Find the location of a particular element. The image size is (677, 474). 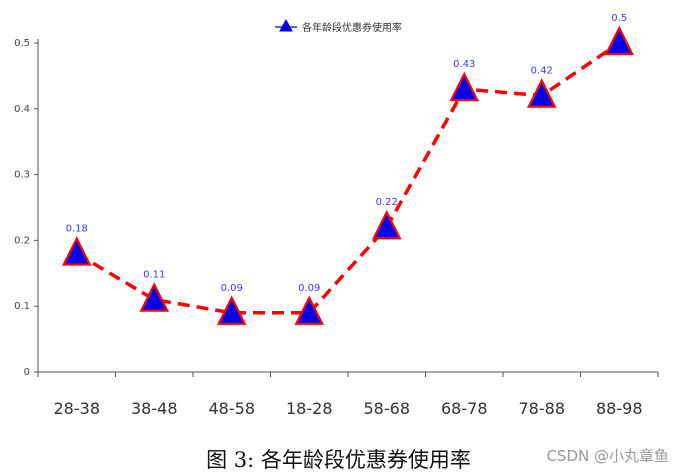

x-tick-label: 28-38 is located at coordinates (77, 408).